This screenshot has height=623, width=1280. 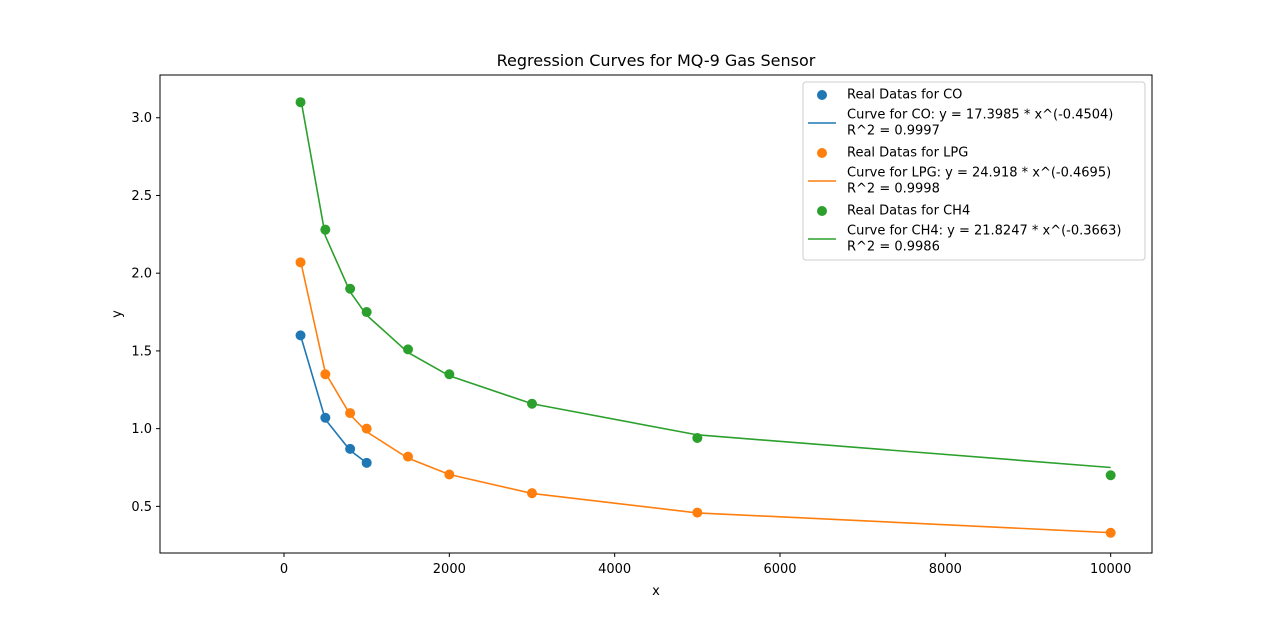 What do you see at coordinates (656, 591) in the screenshot?
I see `x-axis-label: x` at bounding box center [656, 591].